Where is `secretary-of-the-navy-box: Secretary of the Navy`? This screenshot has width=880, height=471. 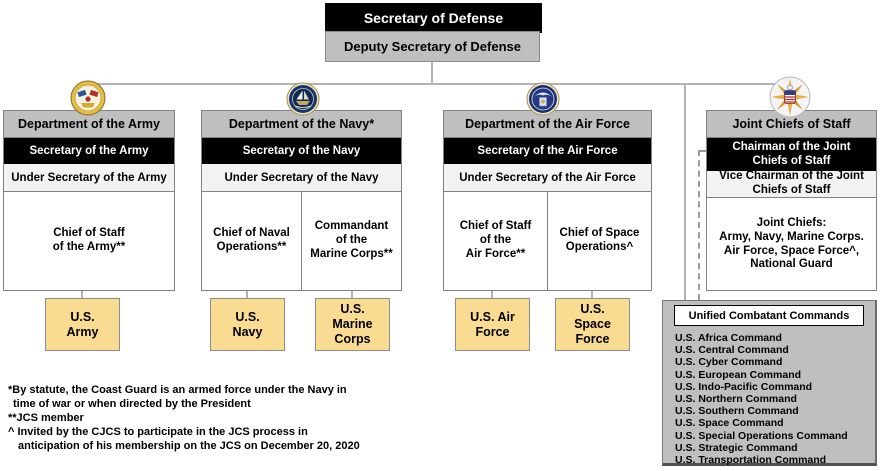 secretary-of-the-navy-box: Secretary of the Navy is located at coordinates (301, 151).